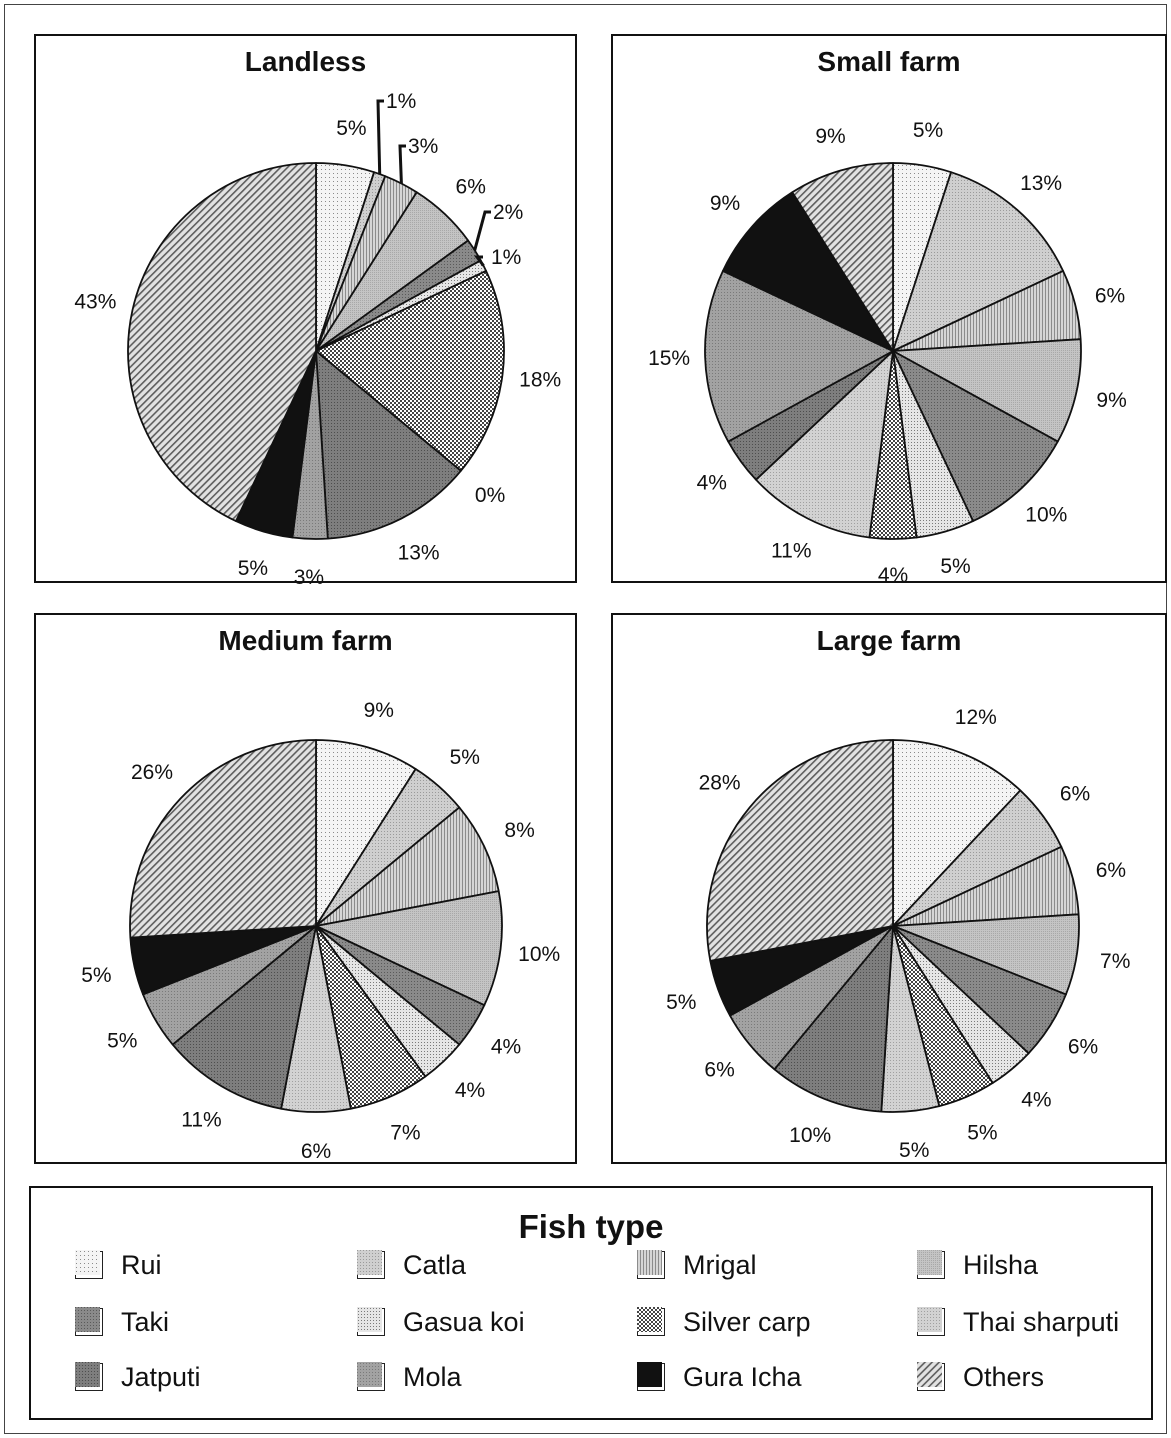  I want to click on leader-line-gasua-koi, so click(479, 261).